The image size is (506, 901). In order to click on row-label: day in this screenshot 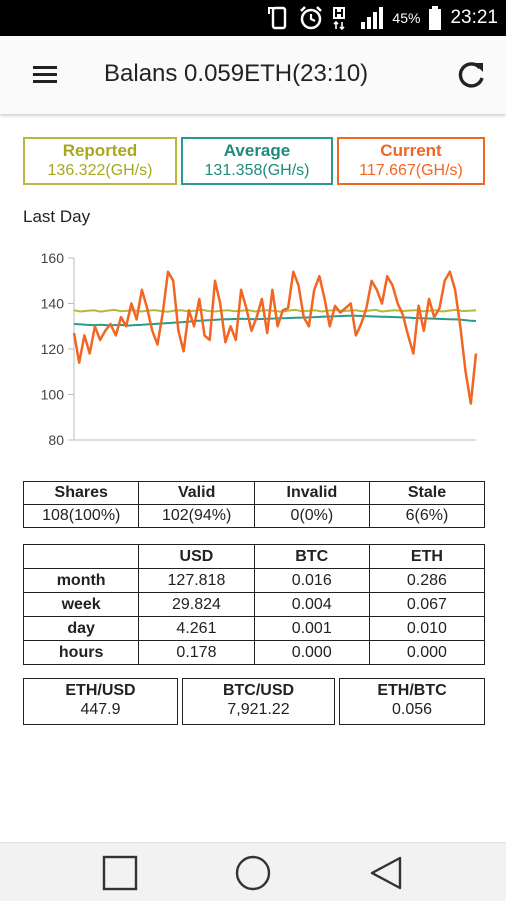, I will do `click(81, 628)`.